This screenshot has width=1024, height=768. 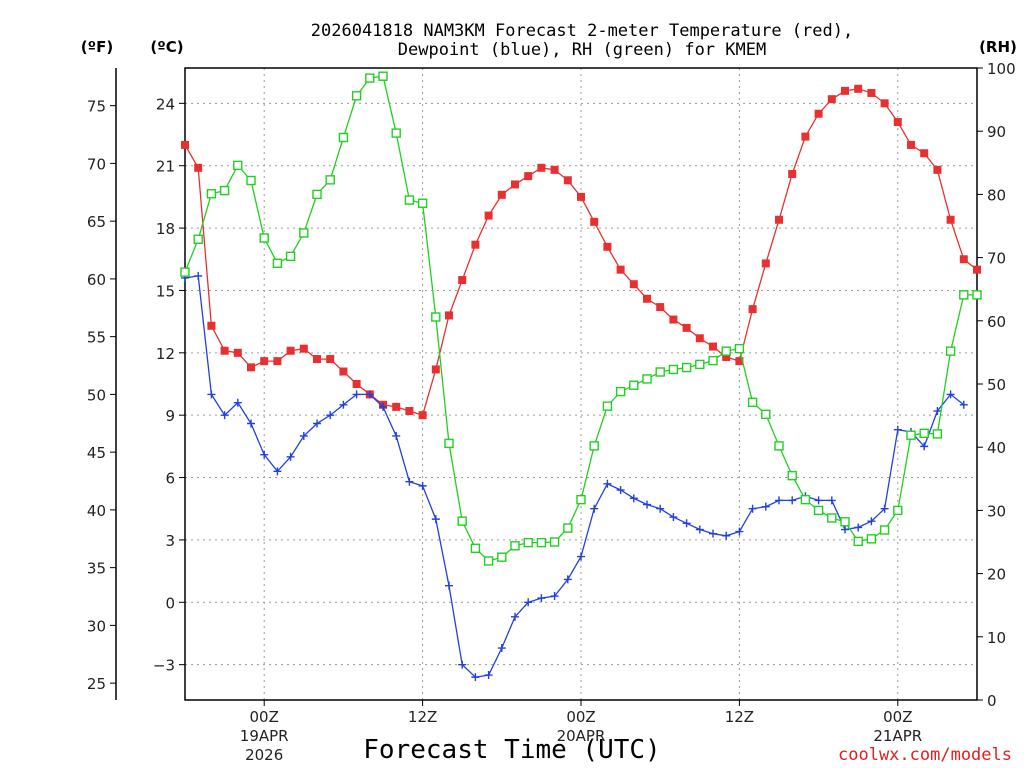 I want to click on rh-axis-tick-label: 10, so click(x=996, y=638).